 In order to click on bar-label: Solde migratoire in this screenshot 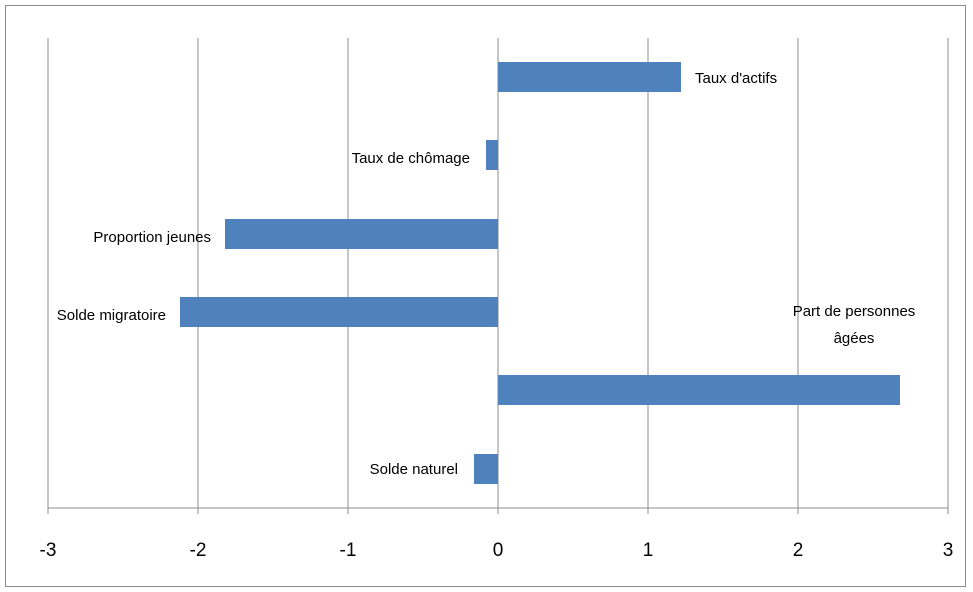, I will do `click(111, 315)`.